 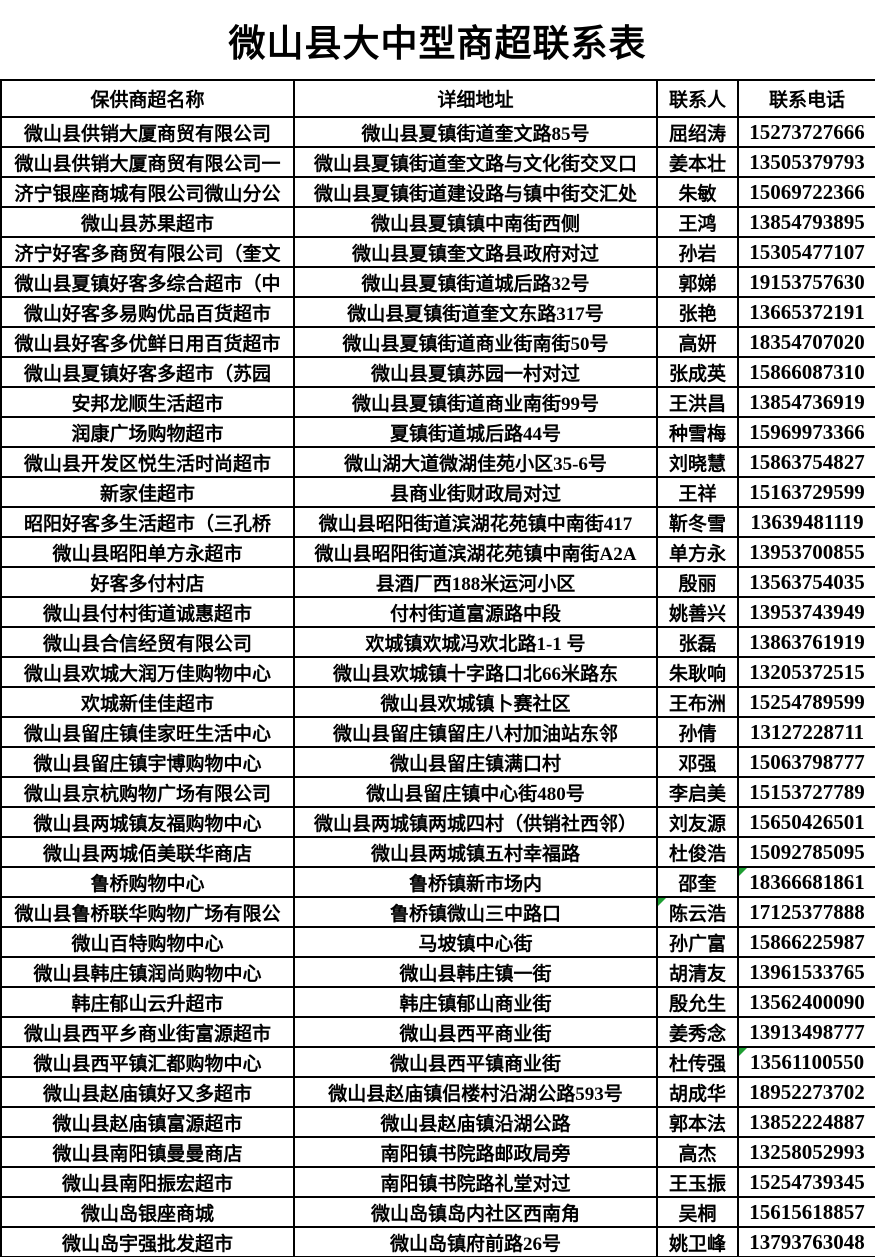 I want to click on phone-cell: 18354707020, so click(x=806, y=342).